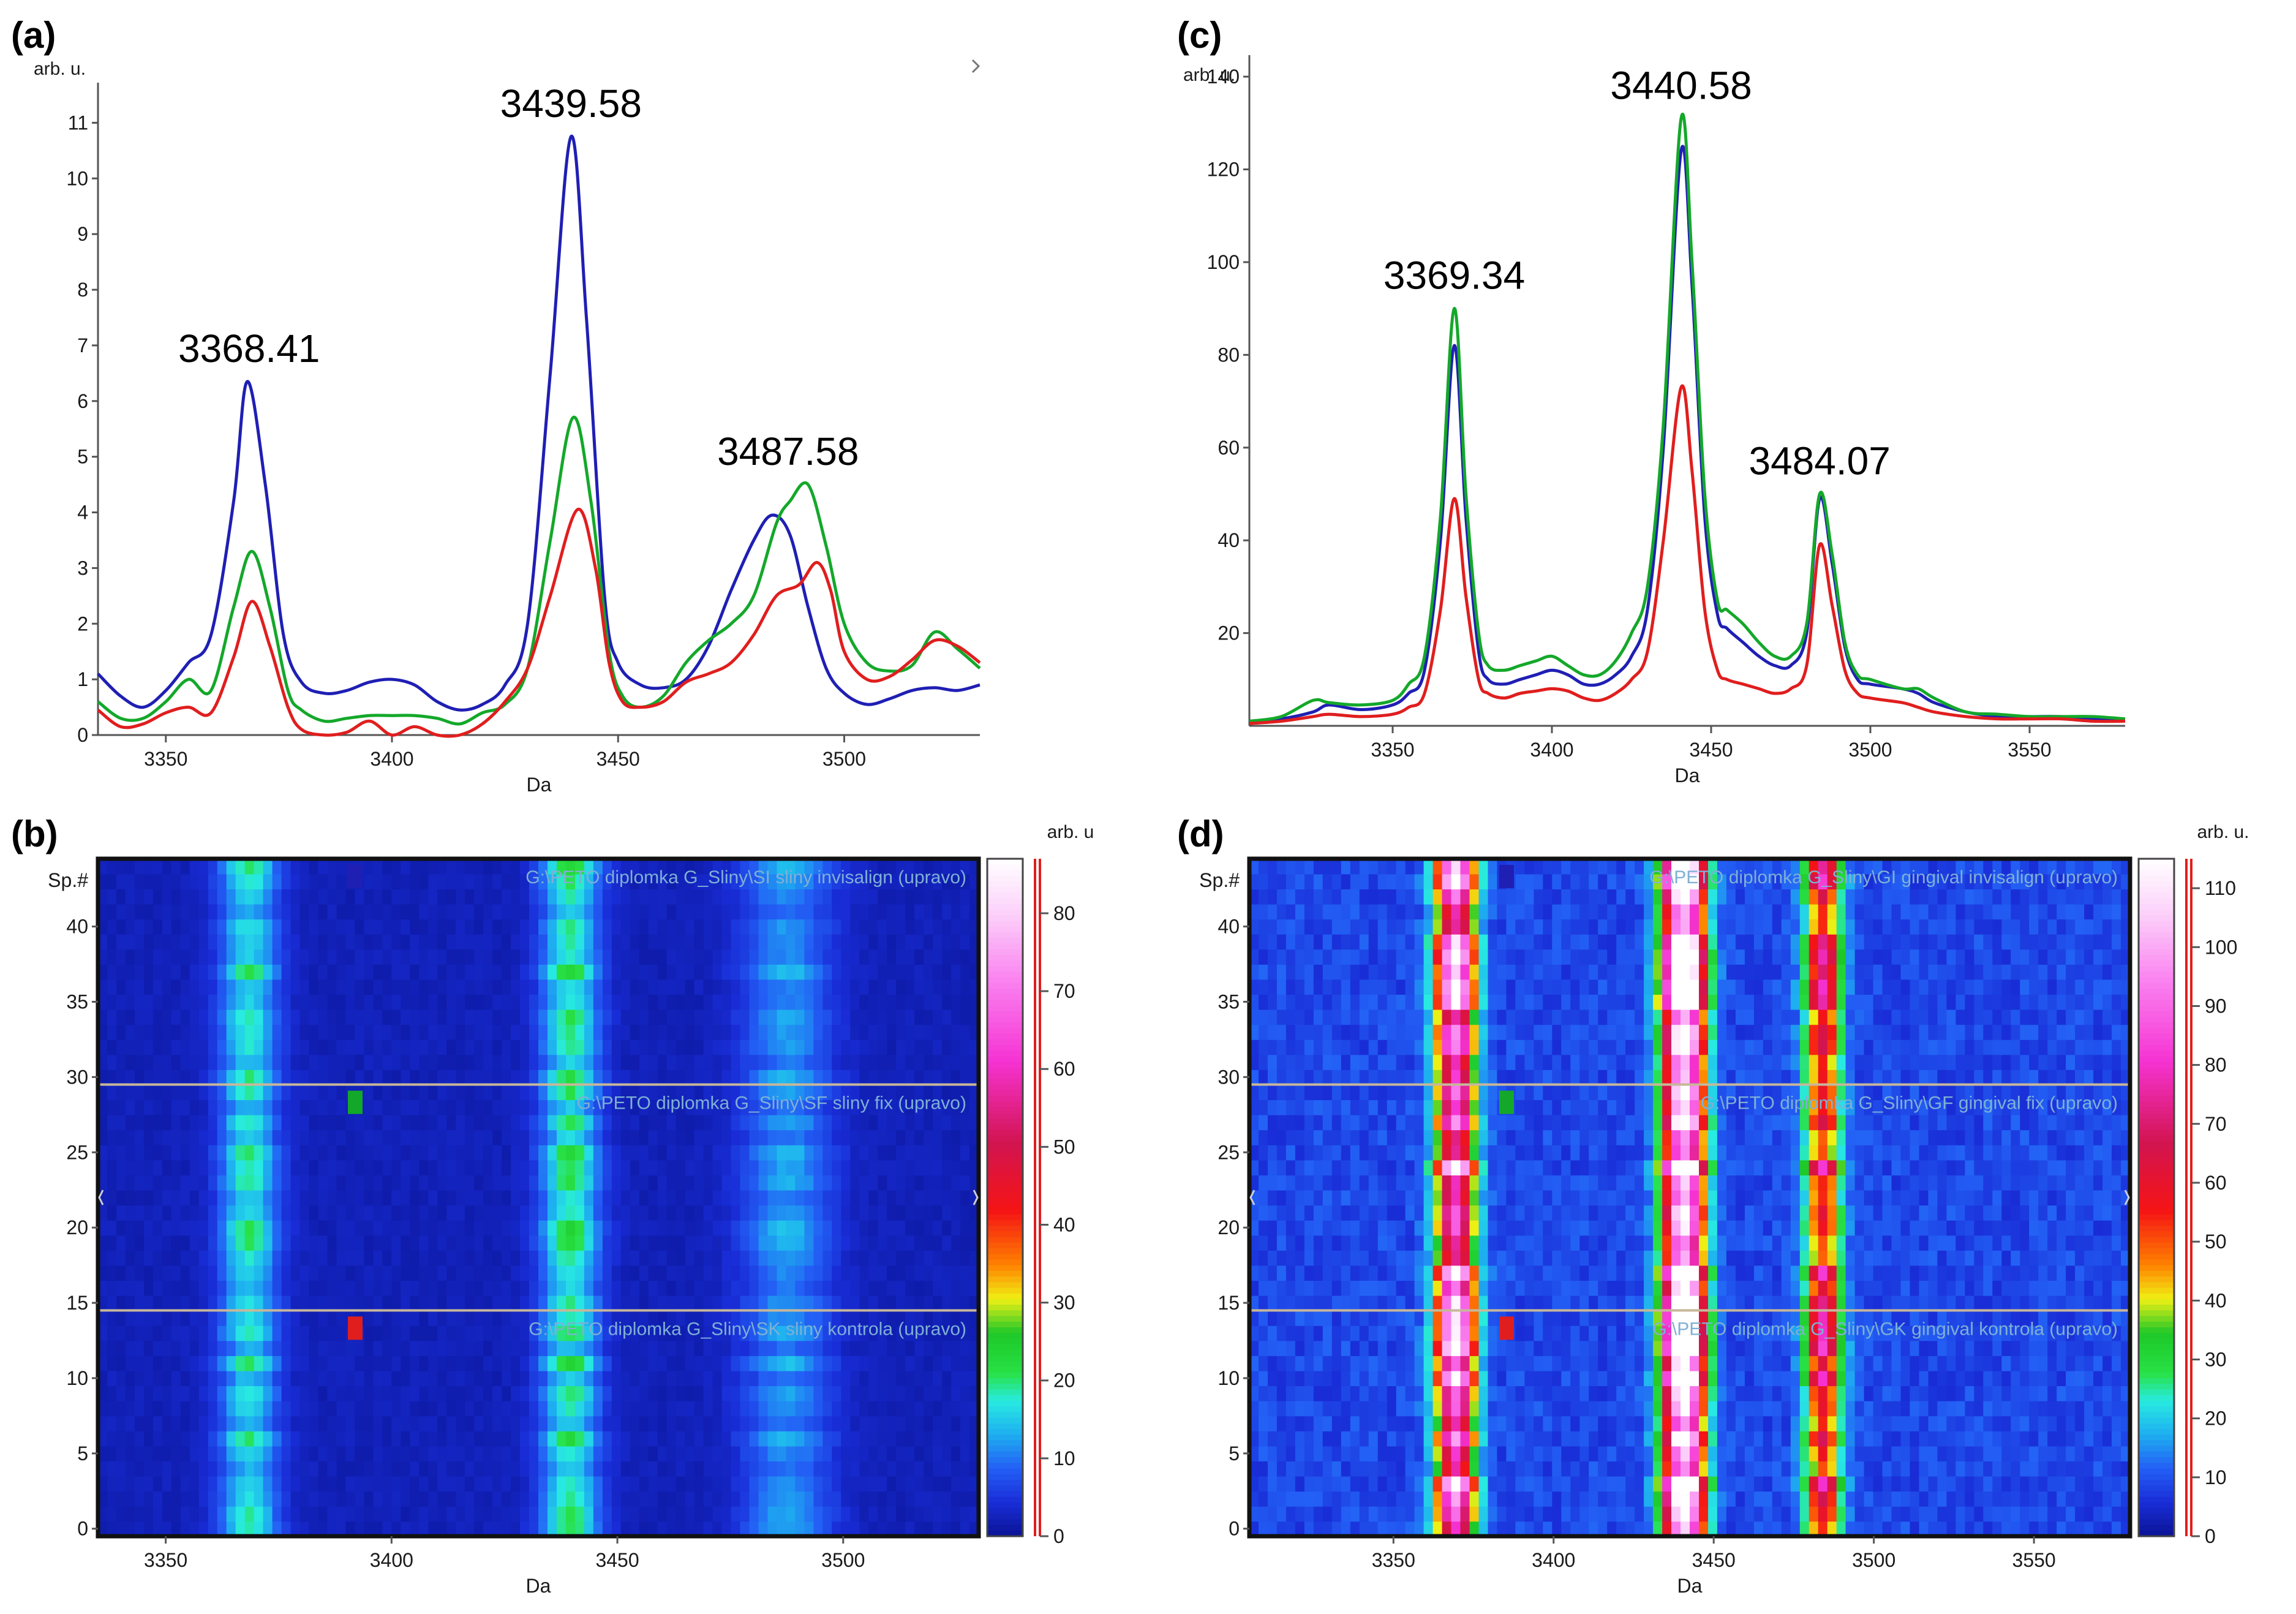 This screenshot has height=1614, width=2296. What do you see at coordinates (82, 679) in the screenshot?
I see `y-tick-label-a: 1` at bounding box center [82, 679].